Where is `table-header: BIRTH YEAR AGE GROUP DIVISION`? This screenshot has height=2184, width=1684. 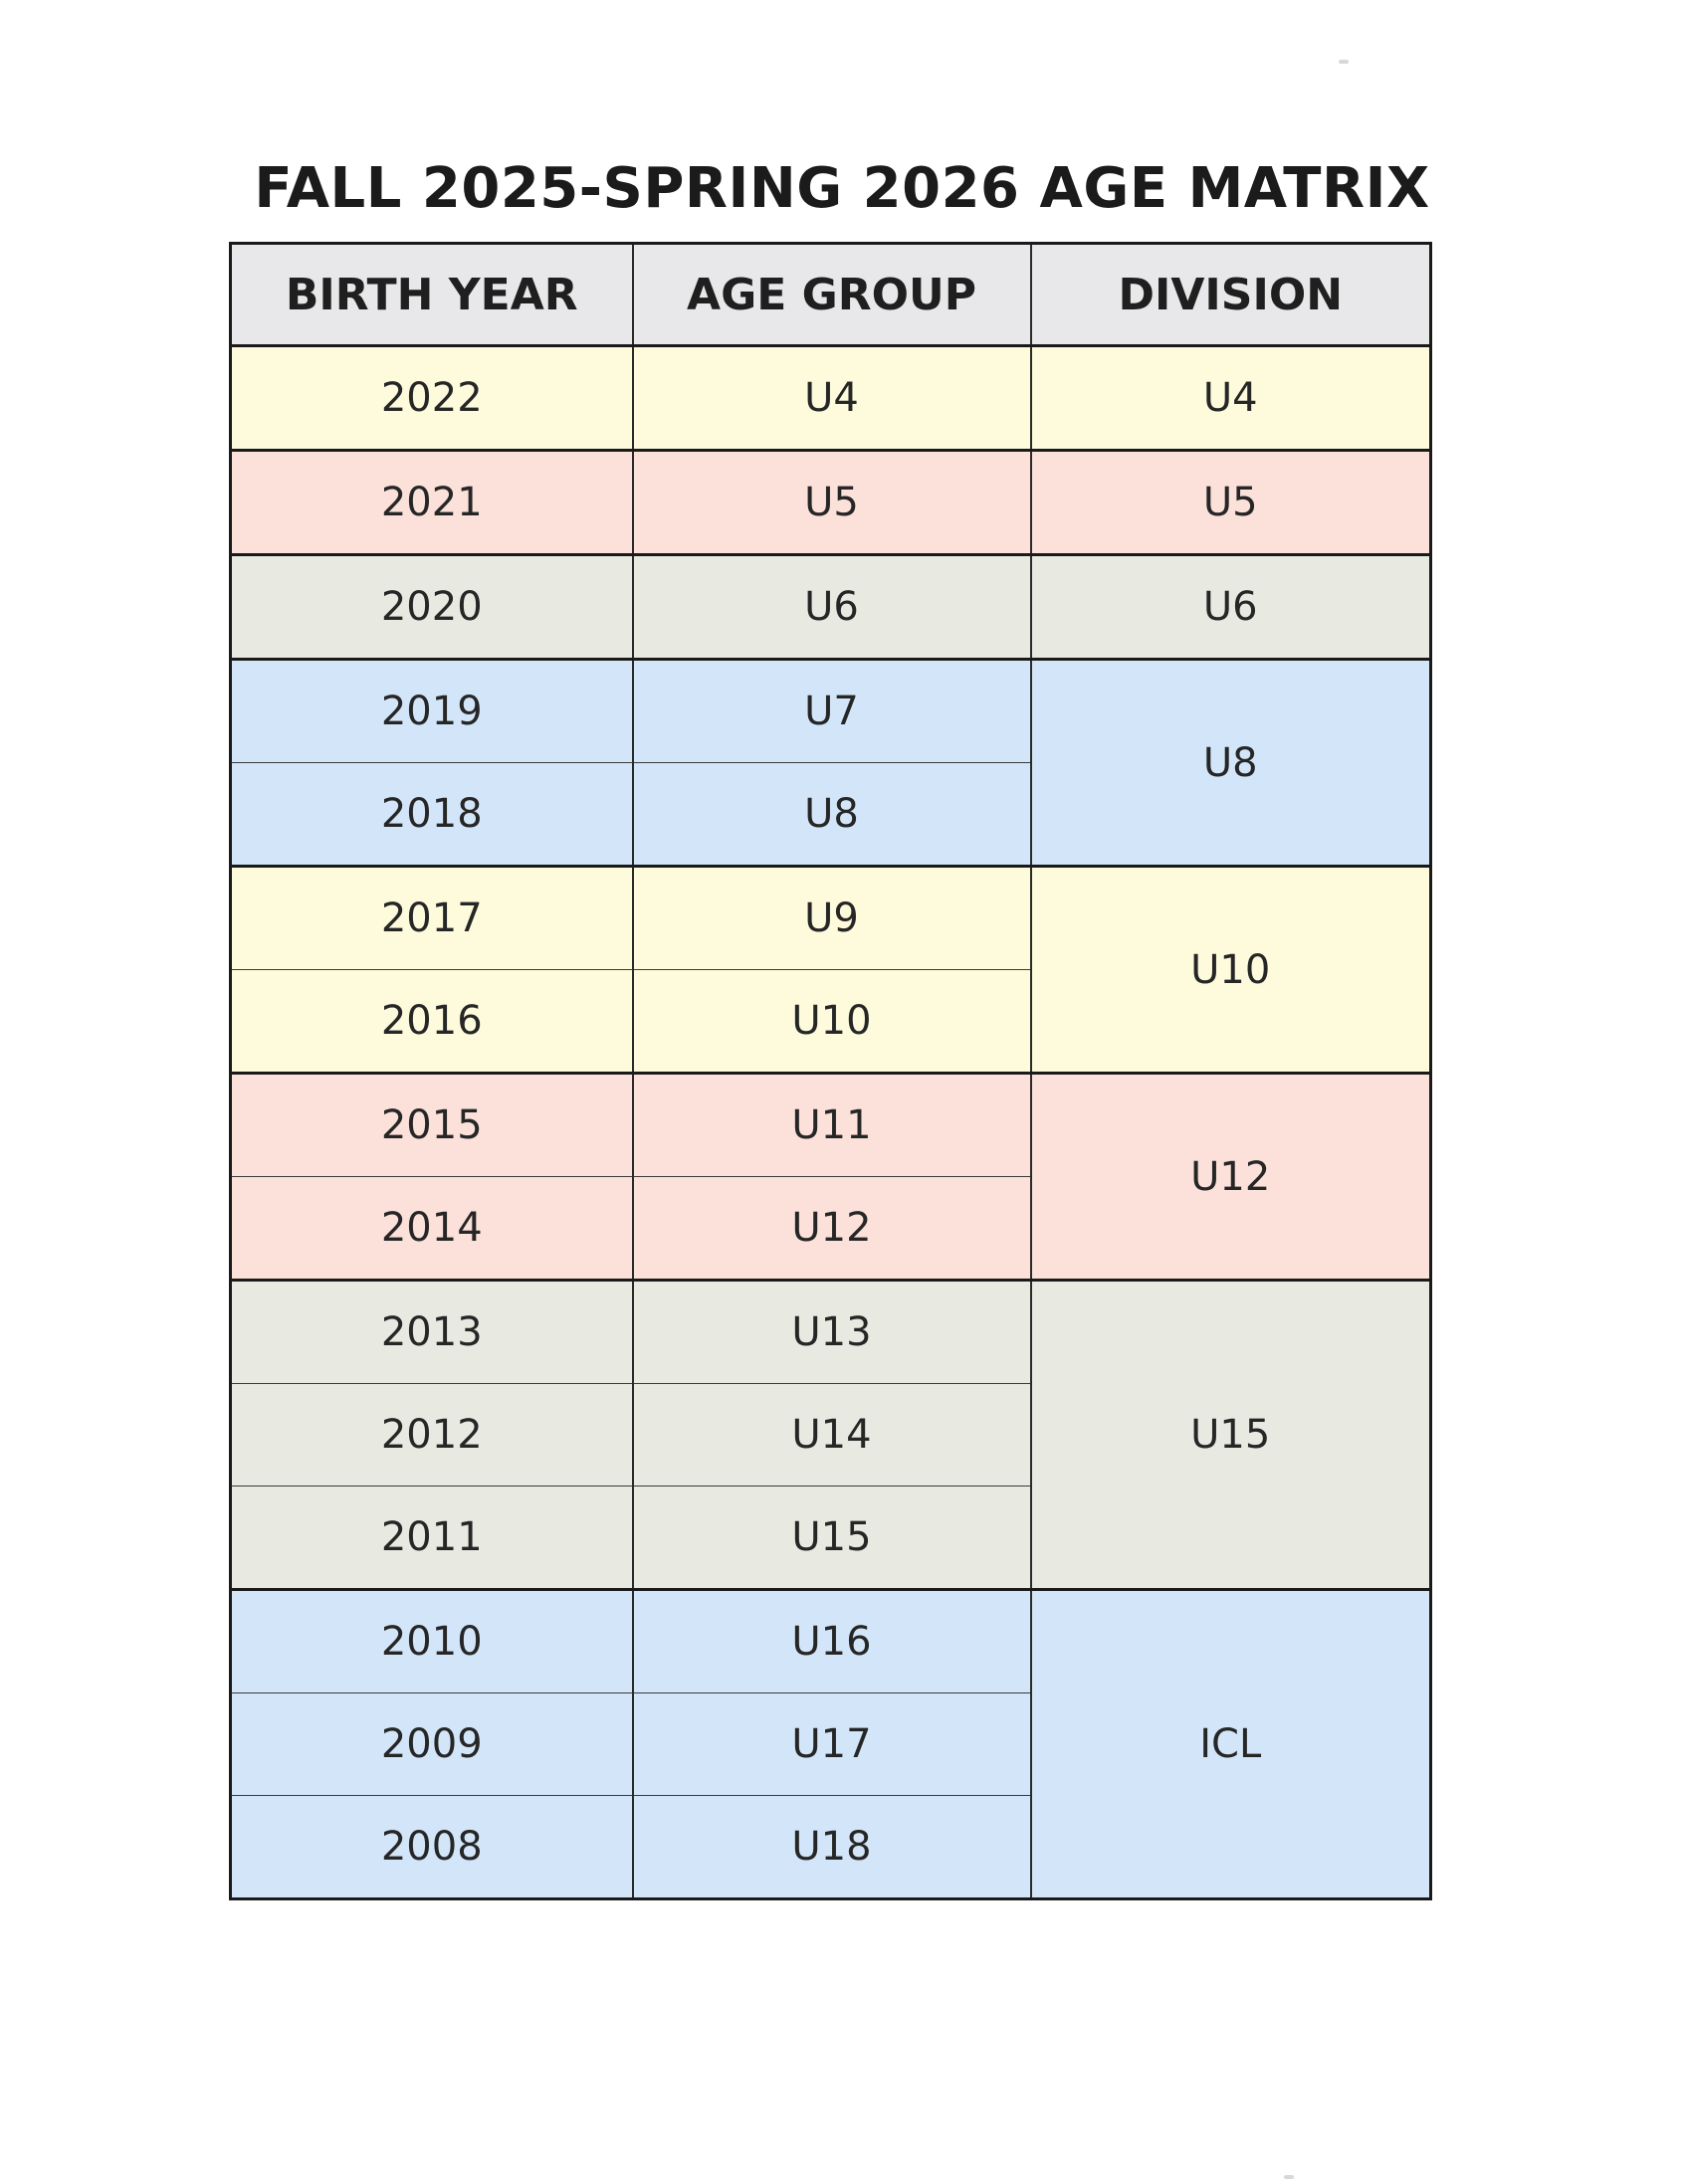
table-header: BIRTH YEAR AGE GROUP DIVISION is located at coordinates (830, 295).